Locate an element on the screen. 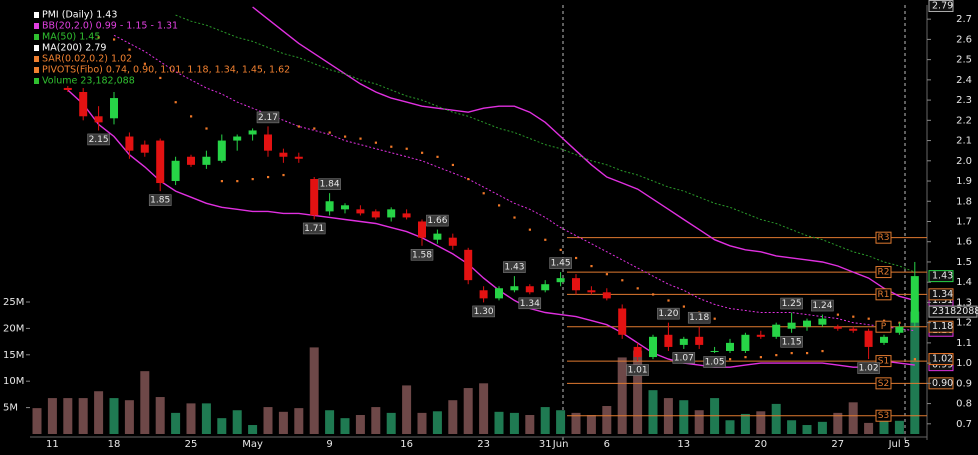 This screenshot has height=455, width=978. ma200-tag-box is located at coordinates (941, 6).